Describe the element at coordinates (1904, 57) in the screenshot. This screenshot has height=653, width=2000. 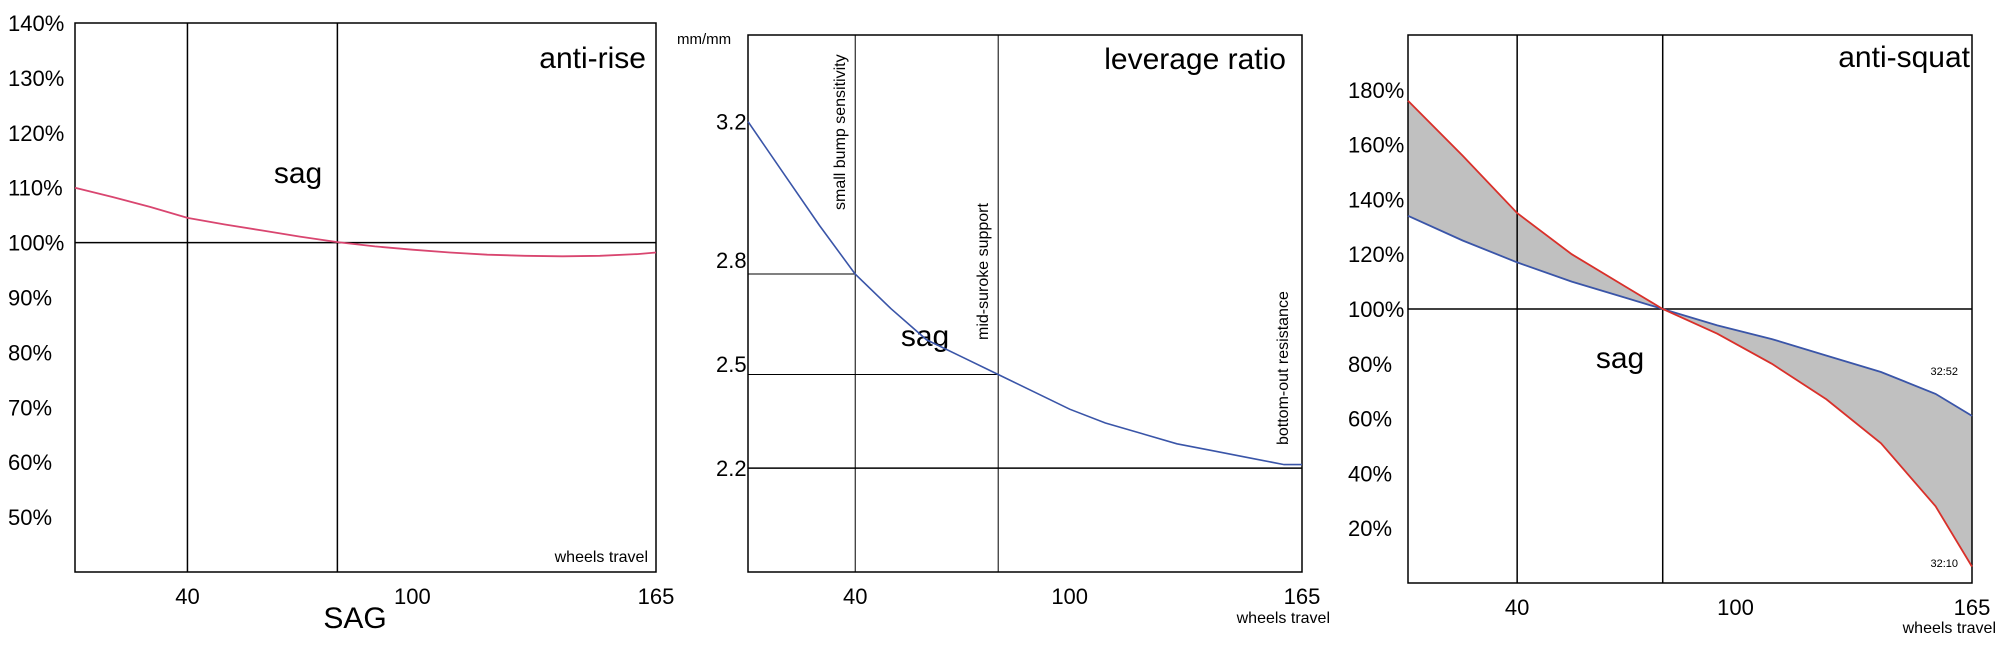
I see `chart-title: anti-squat` at that location.